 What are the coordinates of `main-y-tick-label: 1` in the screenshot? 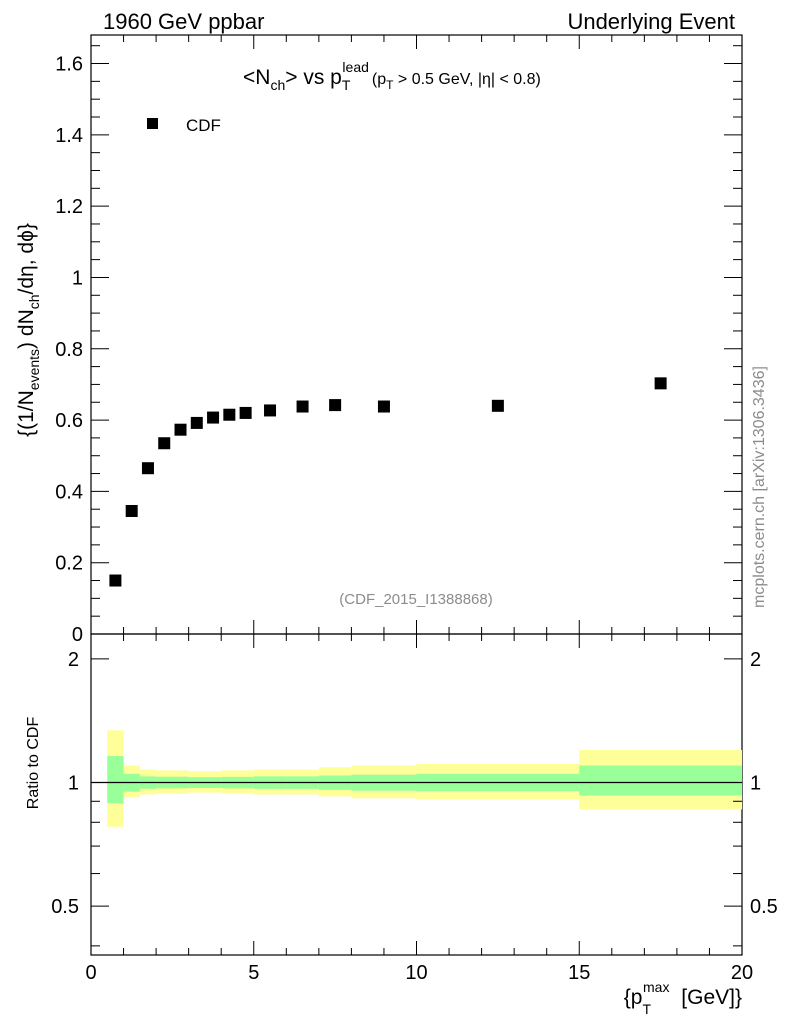 It's located at (77, 278).